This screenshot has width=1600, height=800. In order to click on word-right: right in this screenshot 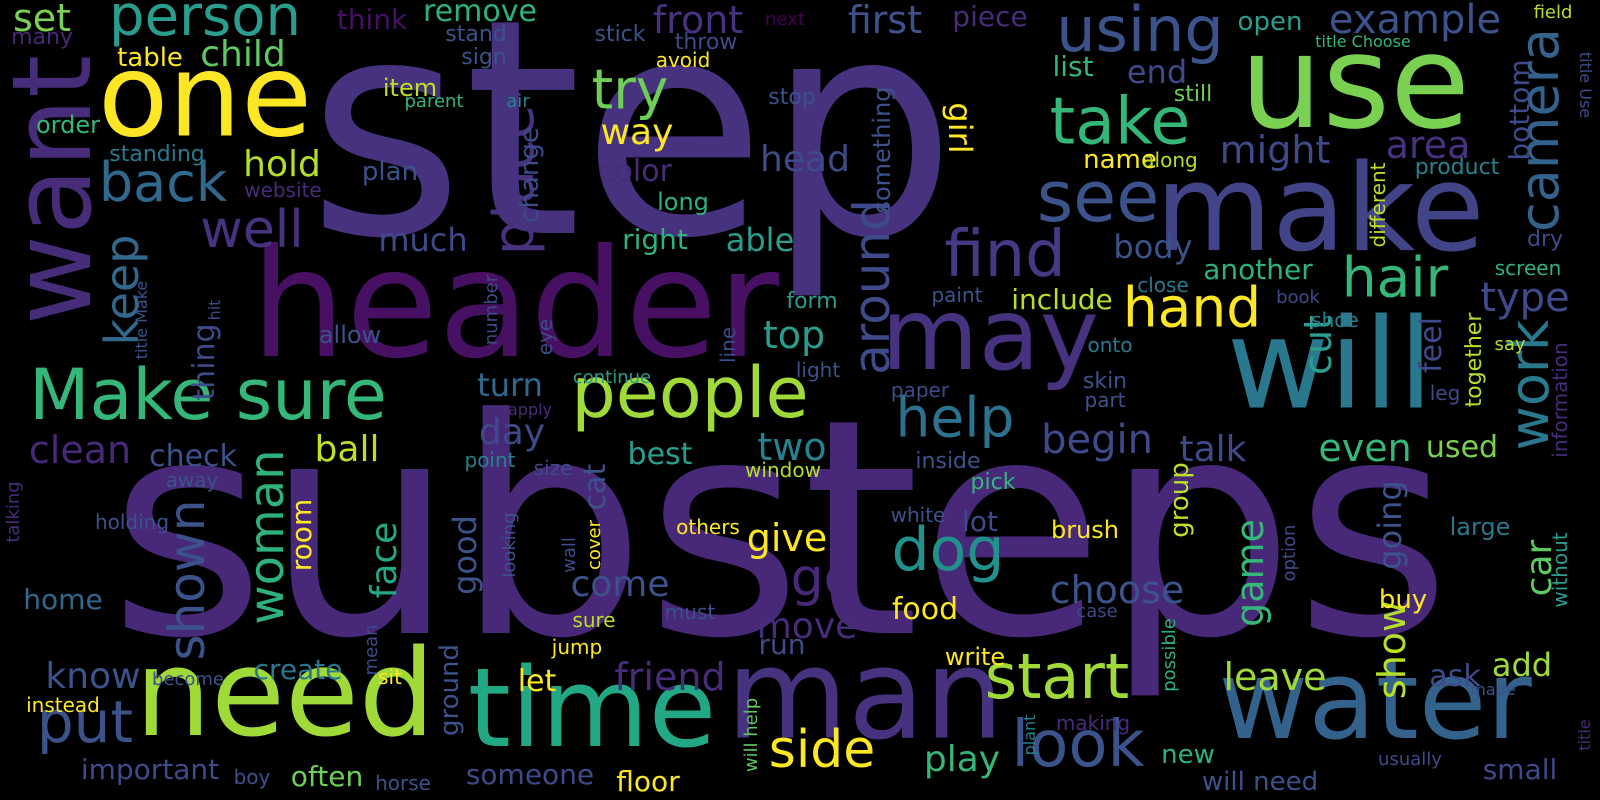, I will do `click(655, 239)`.